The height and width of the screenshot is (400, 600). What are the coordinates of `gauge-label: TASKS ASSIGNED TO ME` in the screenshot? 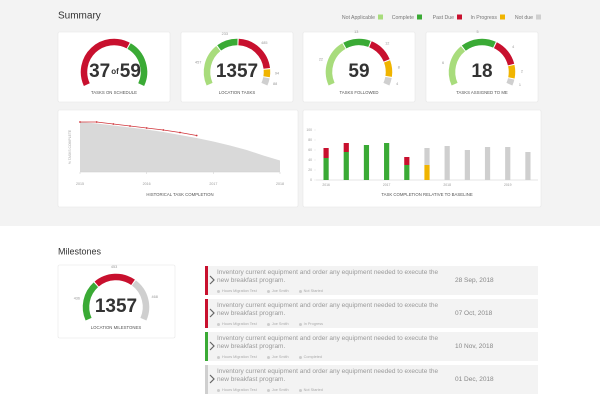 It's located at (482, 92).